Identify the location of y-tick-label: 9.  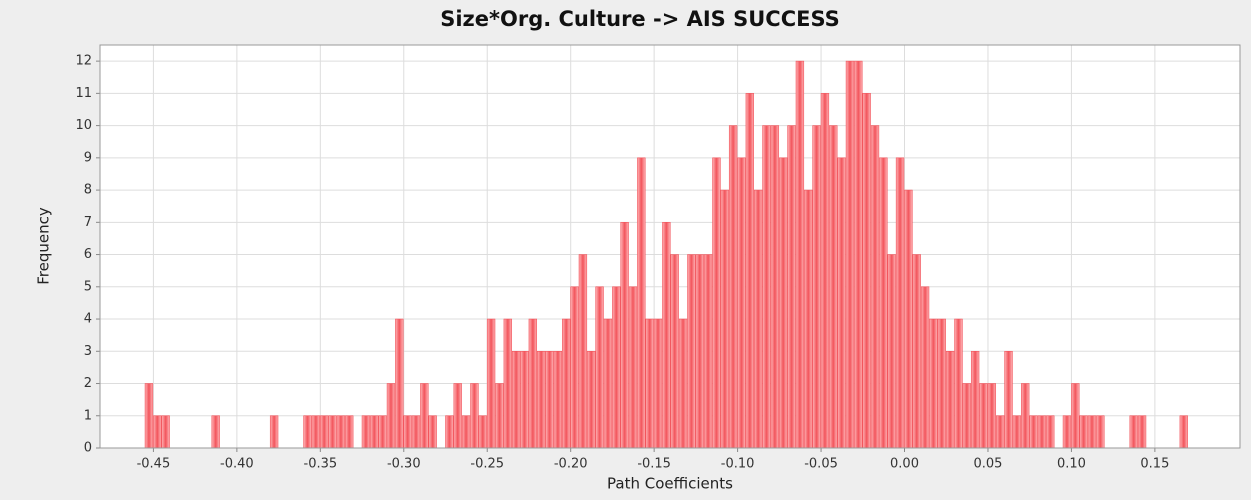
(88, 157).